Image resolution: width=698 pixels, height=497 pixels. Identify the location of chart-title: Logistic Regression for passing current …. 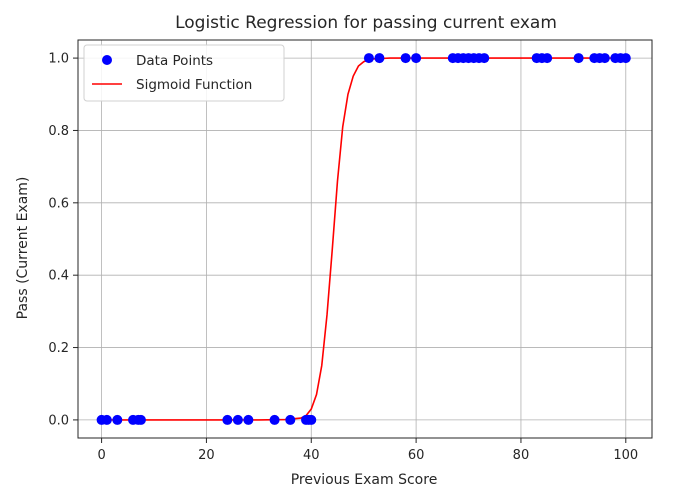
(366, 23).